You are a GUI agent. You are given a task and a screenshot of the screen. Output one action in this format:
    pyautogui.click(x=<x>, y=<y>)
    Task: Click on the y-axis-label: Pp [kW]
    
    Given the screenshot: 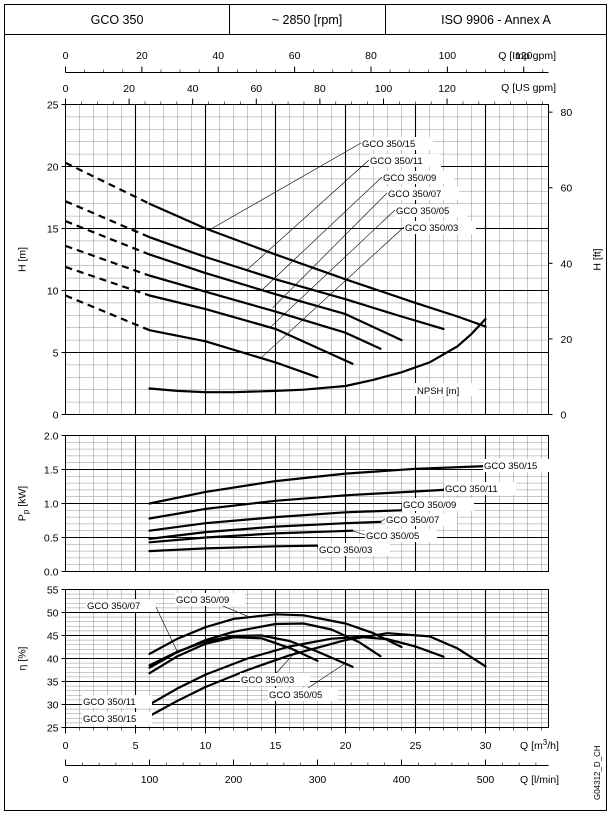 What is the action you would take?
    pyautogui.click(x=24, y=503)
    